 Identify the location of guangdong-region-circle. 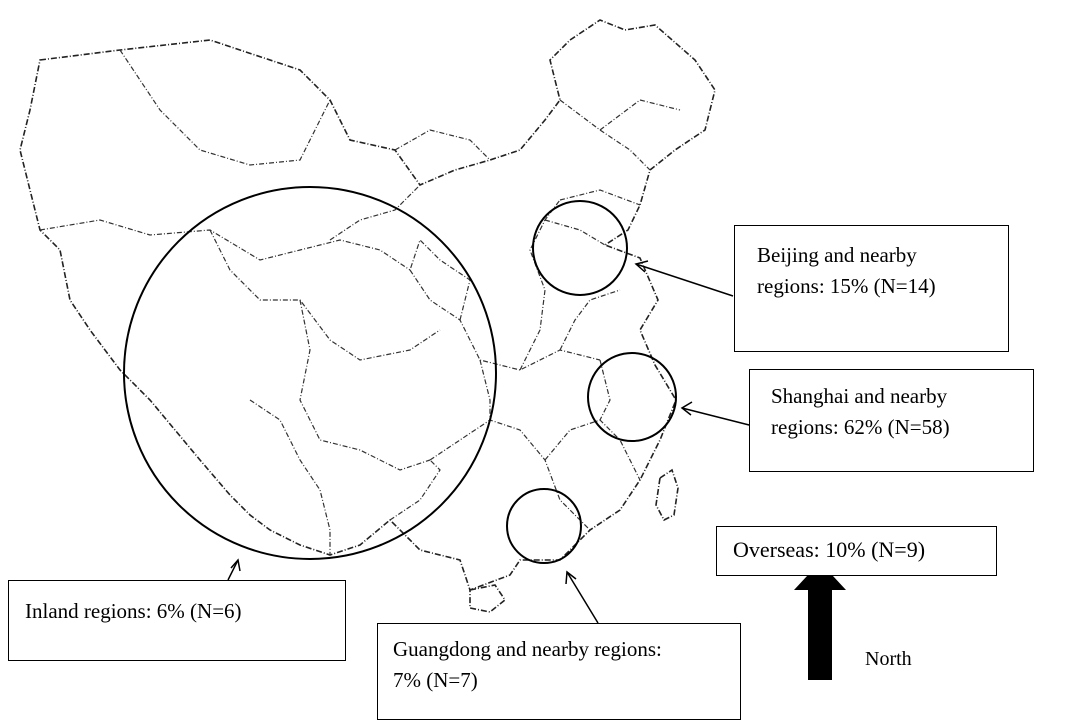
(544, 526).